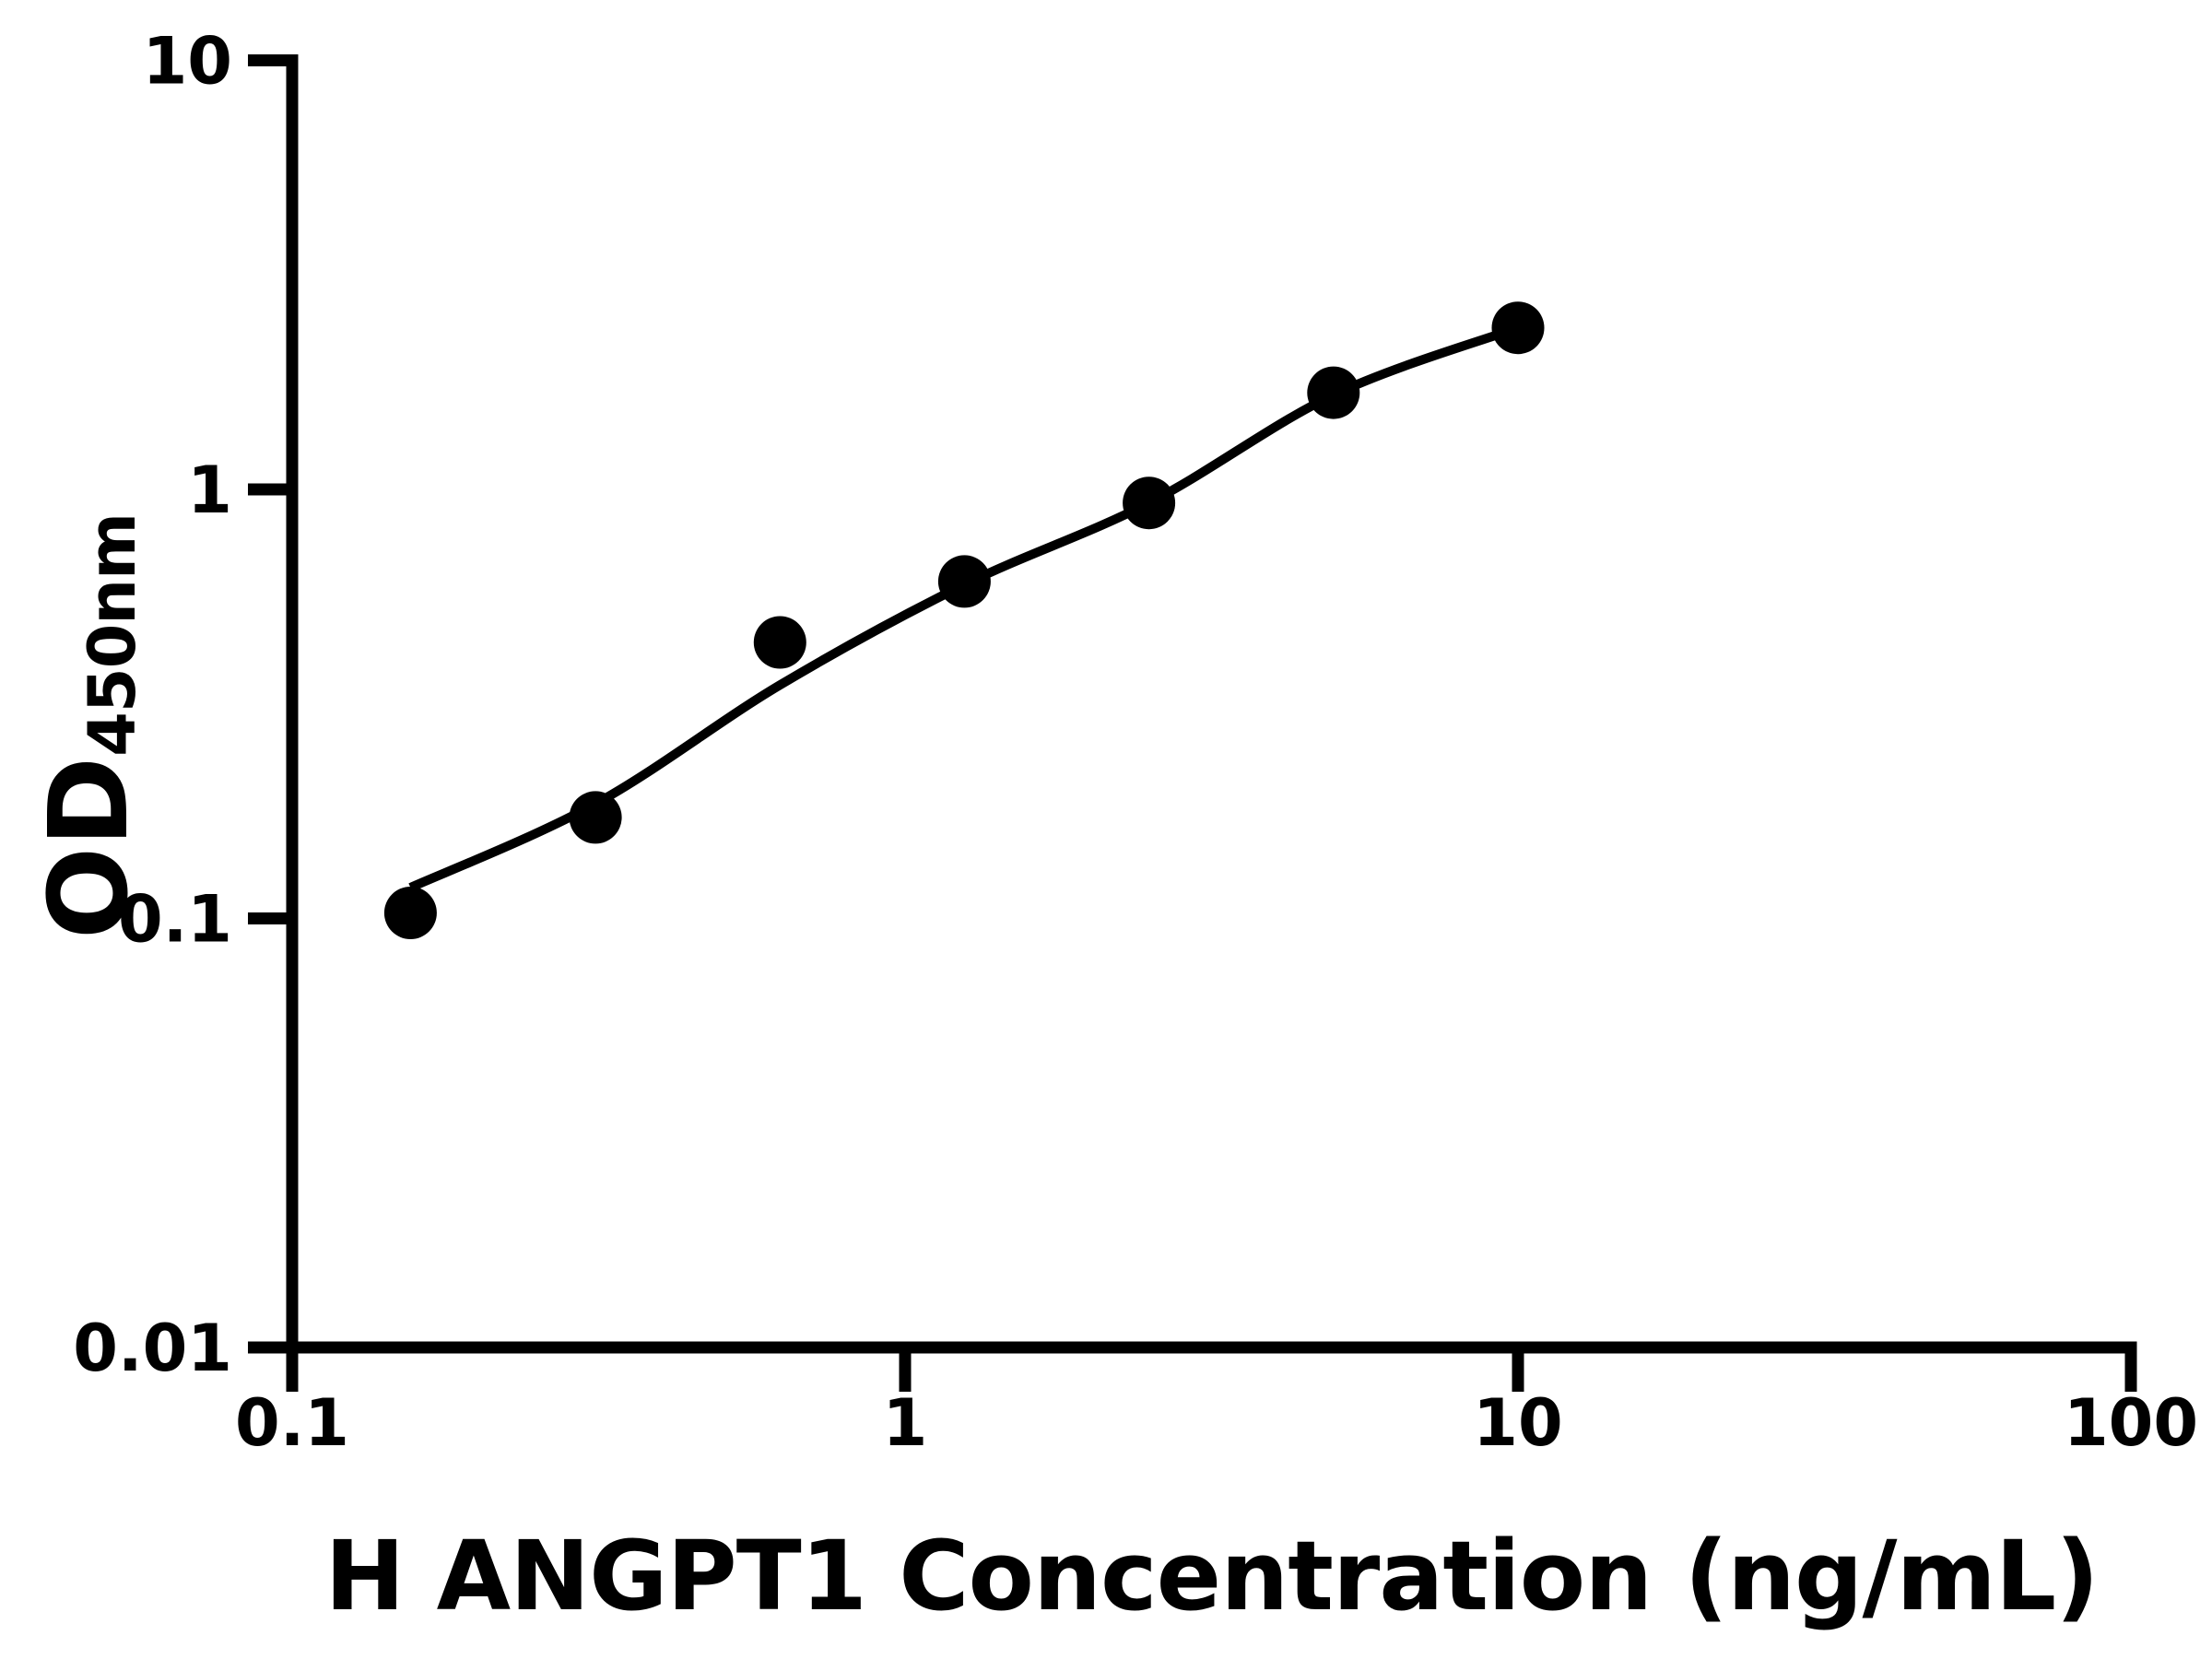  Describe the element at coordinates (152, 1348) in the screenshot. I see `y-tick-label: 0.01` at that location.